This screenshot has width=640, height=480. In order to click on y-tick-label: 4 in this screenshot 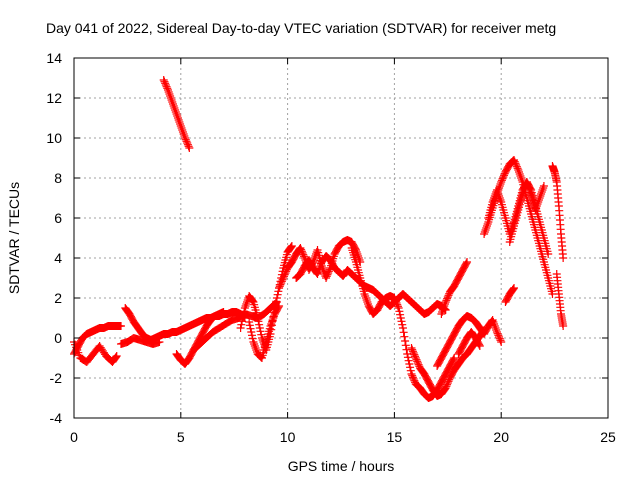, I will do `click(58, 258)`.